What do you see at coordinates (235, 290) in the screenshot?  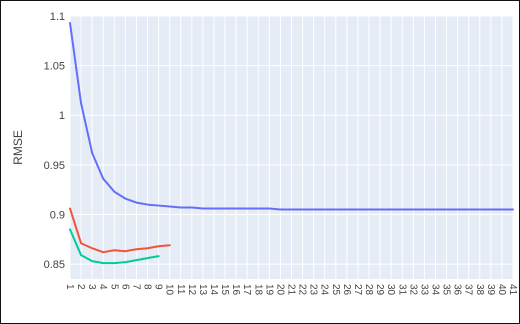 I see `x-tick-label: 16` at bounding box center [235, 290].